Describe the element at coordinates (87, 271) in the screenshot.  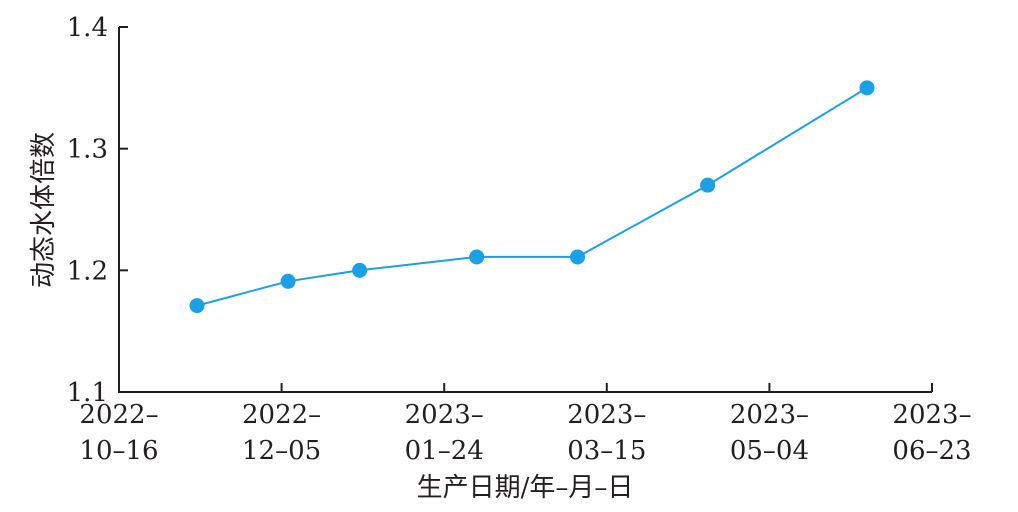
I see `y-tick-label: 1.2` at that location.